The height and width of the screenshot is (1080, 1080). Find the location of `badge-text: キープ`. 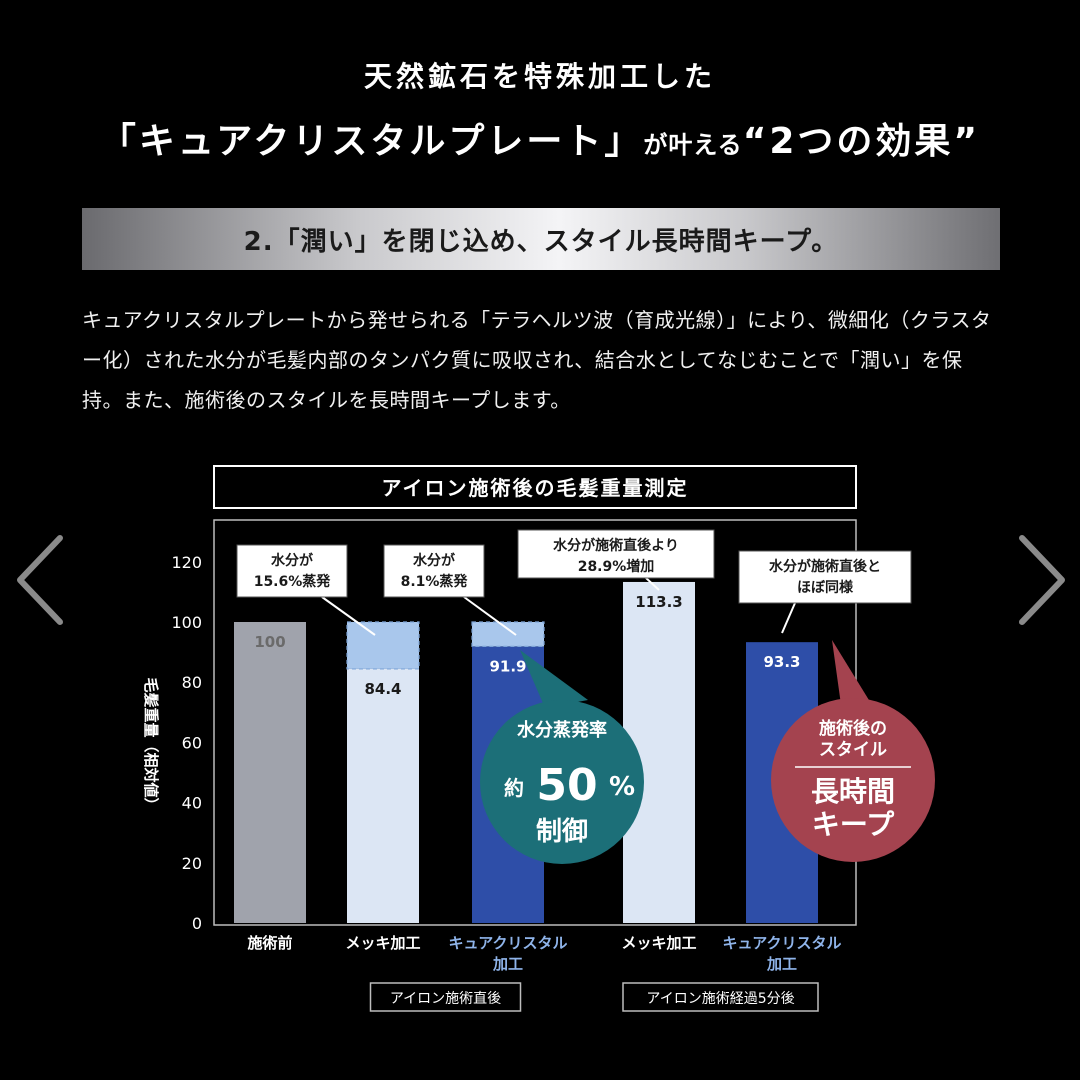

badge-text: キープ is located at coordinates (853, 824).